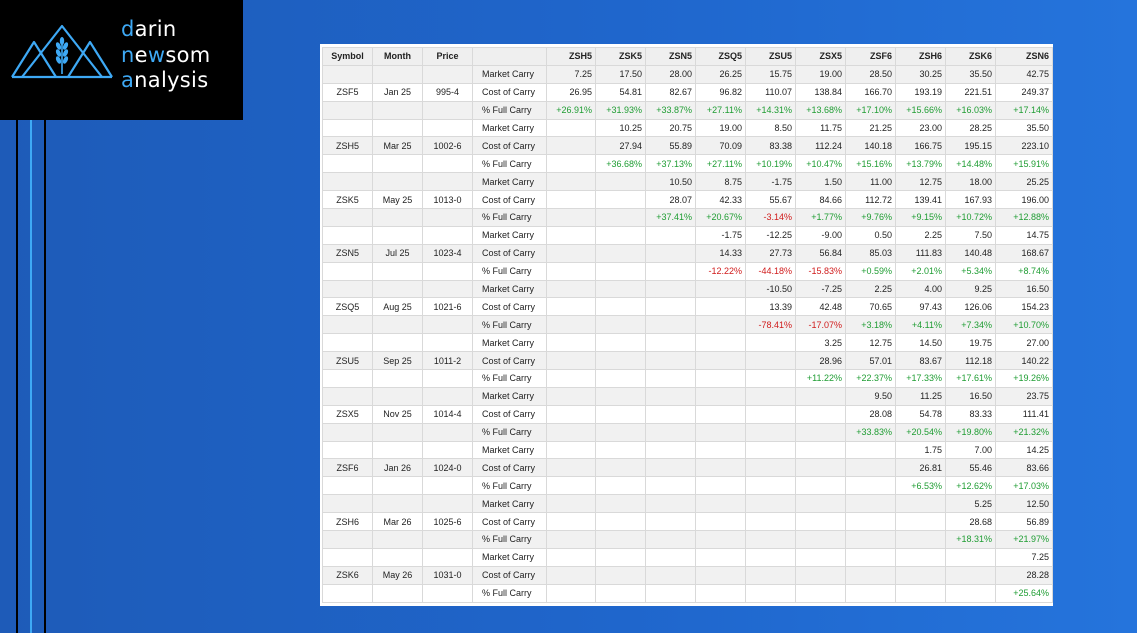 The image size is (1137, 633). Describe the element at coordinates (720, 128) in the screenshot. I see `value-cell: 19.00` at that location.